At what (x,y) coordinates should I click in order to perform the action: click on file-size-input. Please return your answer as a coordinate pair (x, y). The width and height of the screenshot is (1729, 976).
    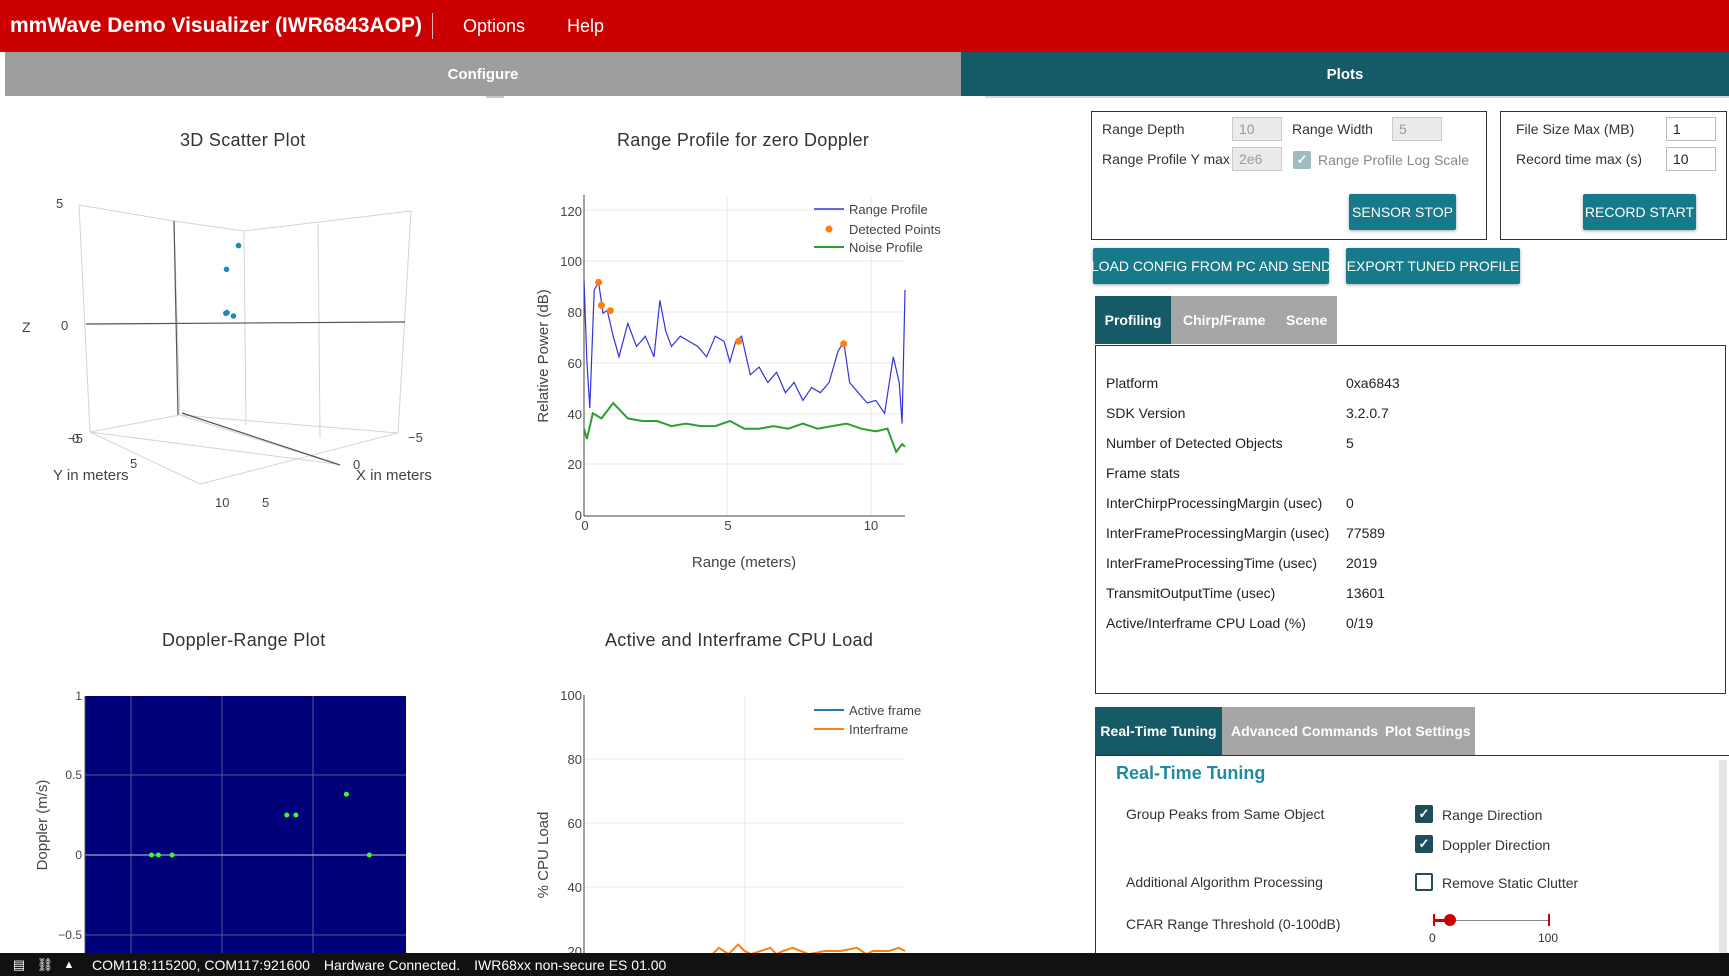
    Looking at the image, I should click on (1691, 129).